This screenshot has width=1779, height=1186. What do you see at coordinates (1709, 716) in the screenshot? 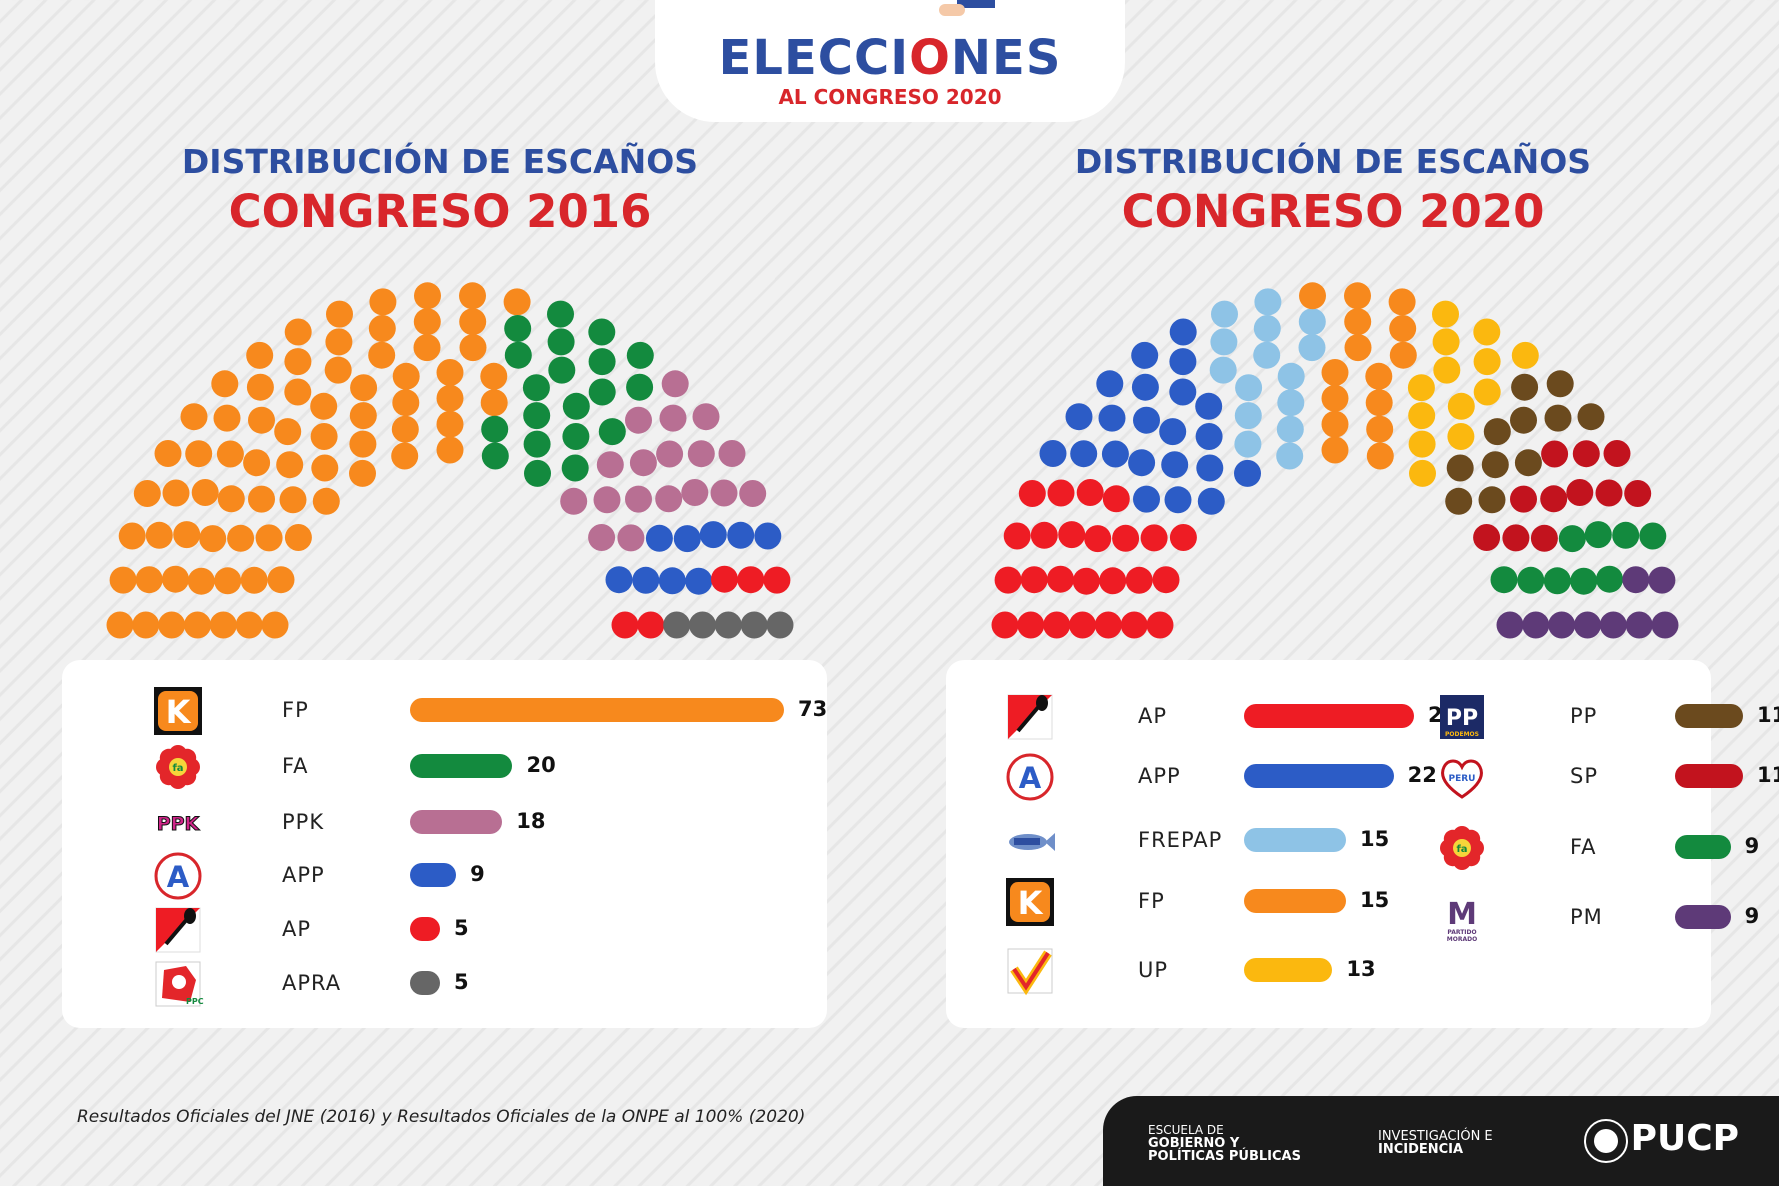
I see `seat-bar-pp` at bounding box center [1709, 716].